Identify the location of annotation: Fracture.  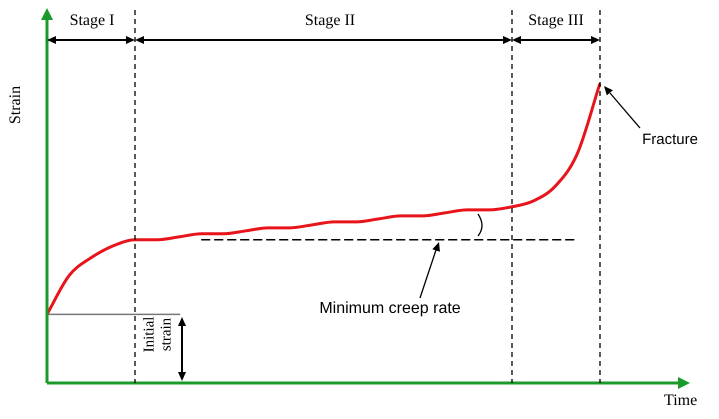
(670, 139).